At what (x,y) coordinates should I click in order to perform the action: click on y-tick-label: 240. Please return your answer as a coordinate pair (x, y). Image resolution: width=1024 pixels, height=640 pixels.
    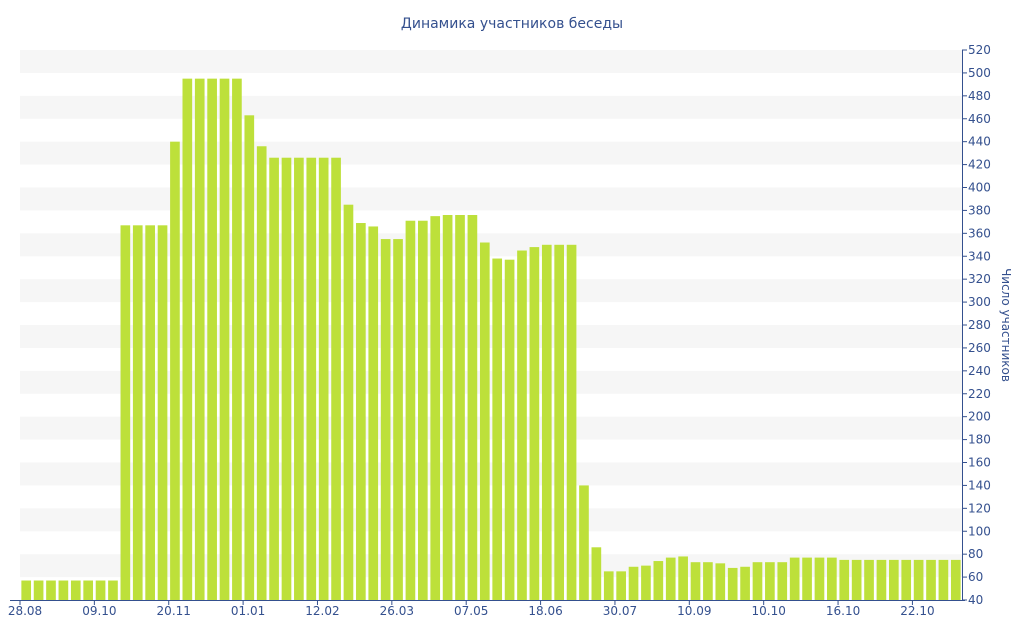
    Looking at the image, I should click on (979, 371).